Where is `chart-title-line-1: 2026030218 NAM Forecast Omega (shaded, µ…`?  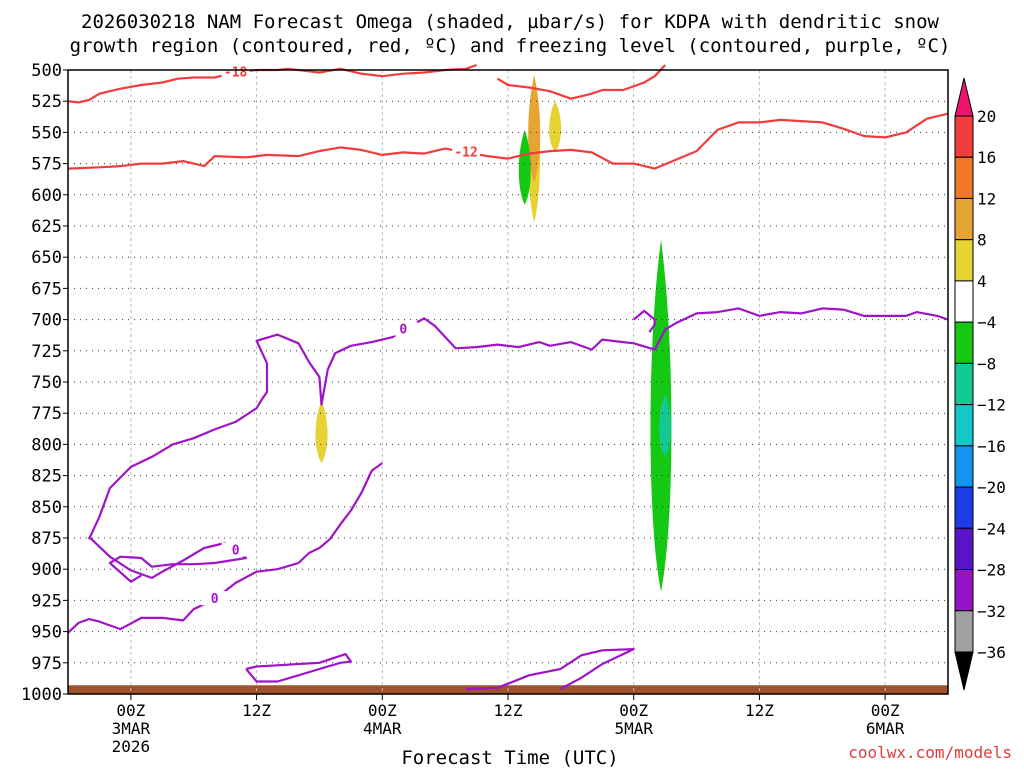
chart-title-line-1: 2026030218 NAM Forecast Omega (shaded, µ… is located at coordinates (510, 22).